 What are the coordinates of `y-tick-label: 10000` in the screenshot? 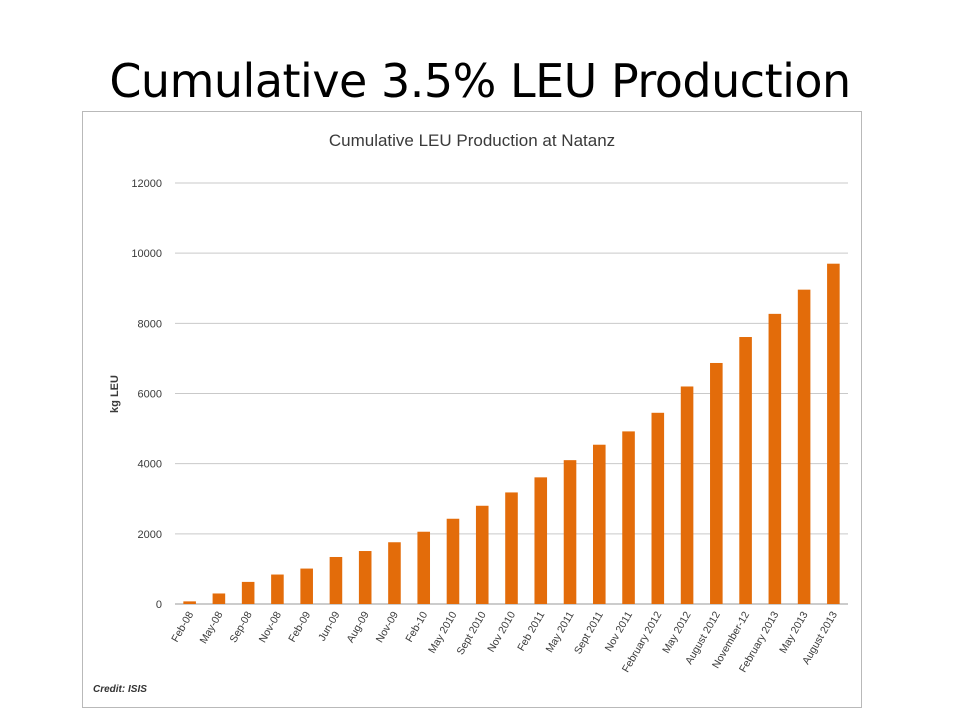 It's located at (146, 254).